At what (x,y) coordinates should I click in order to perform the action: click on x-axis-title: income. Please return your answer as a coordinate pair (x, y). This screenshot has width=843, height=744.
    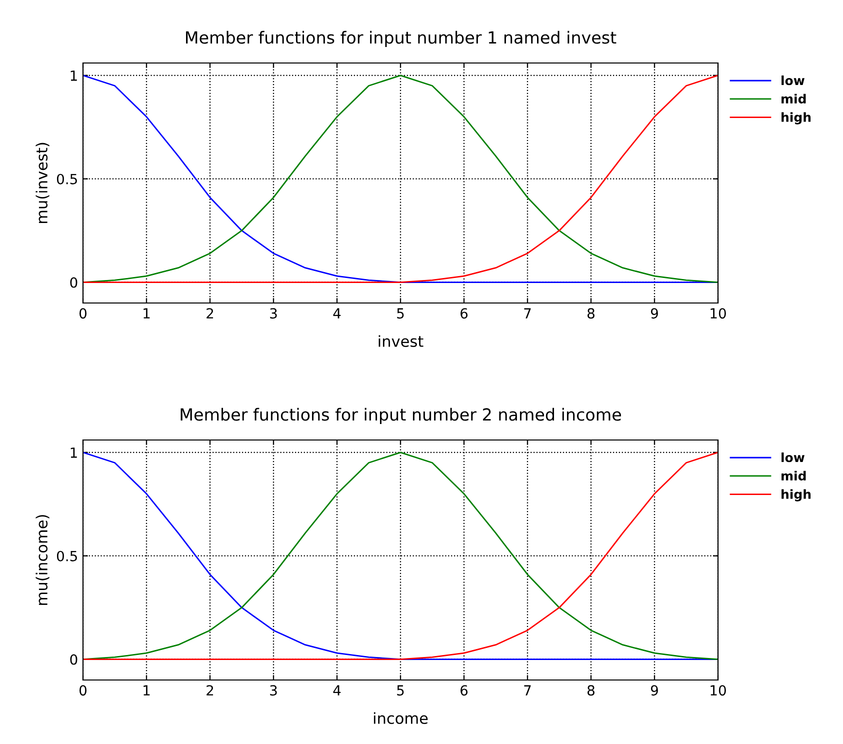
    Looking at the image, I should click on (401, 718).